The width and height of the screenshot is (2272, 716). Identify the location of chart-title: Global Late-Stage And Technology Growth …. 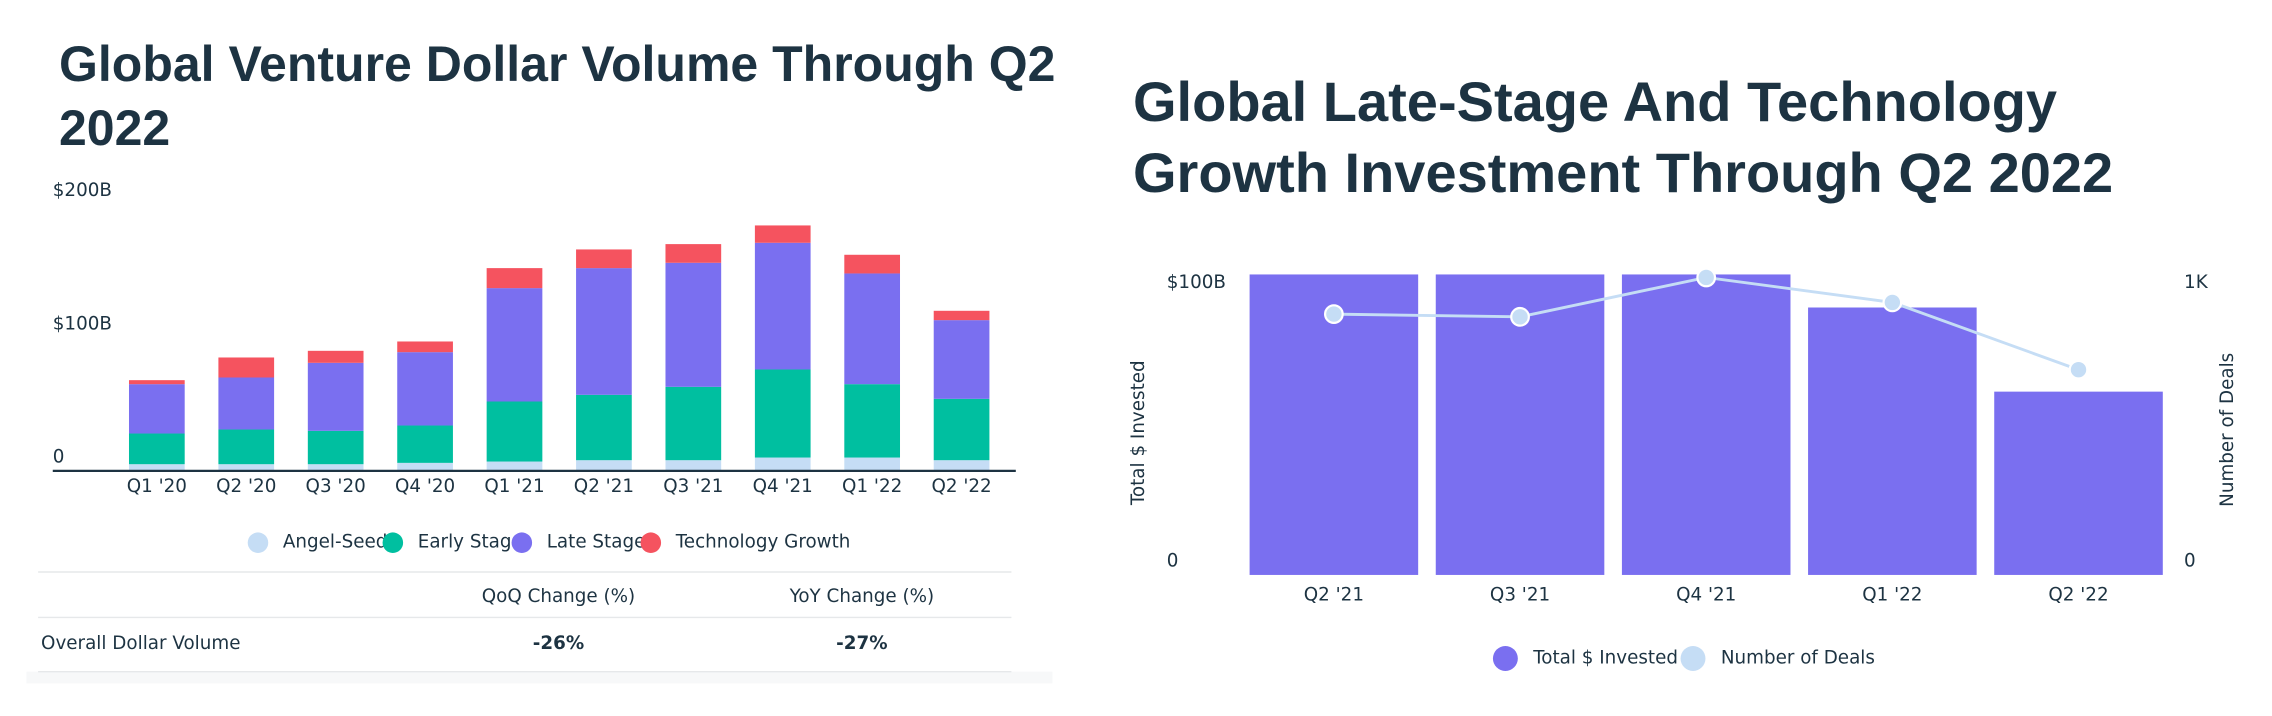
(1623, 137).